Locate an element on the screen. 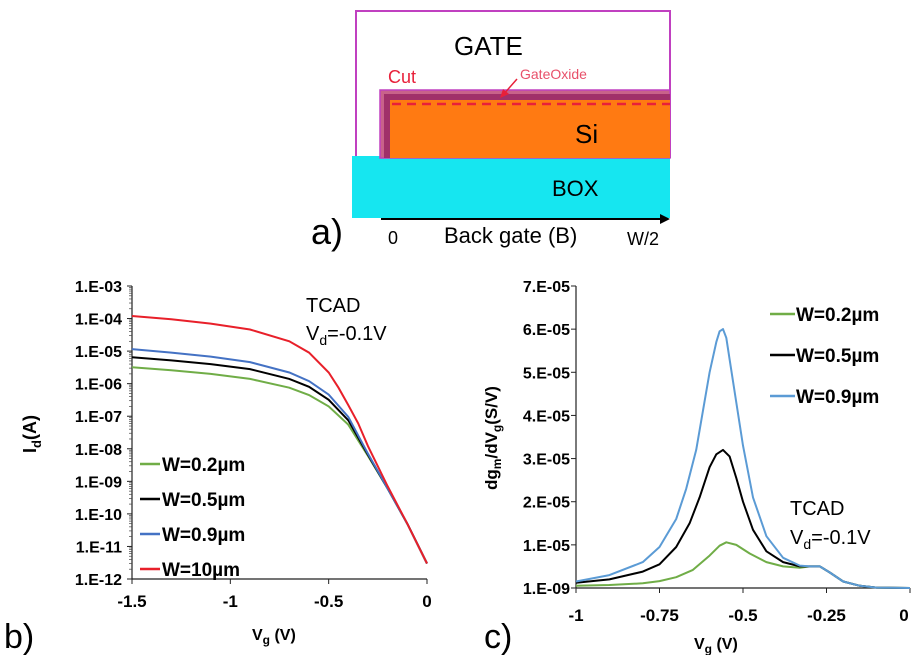 The image size is (922, 655). chart-c-x-tick-label: -1 is located at coordinates (575, 615).